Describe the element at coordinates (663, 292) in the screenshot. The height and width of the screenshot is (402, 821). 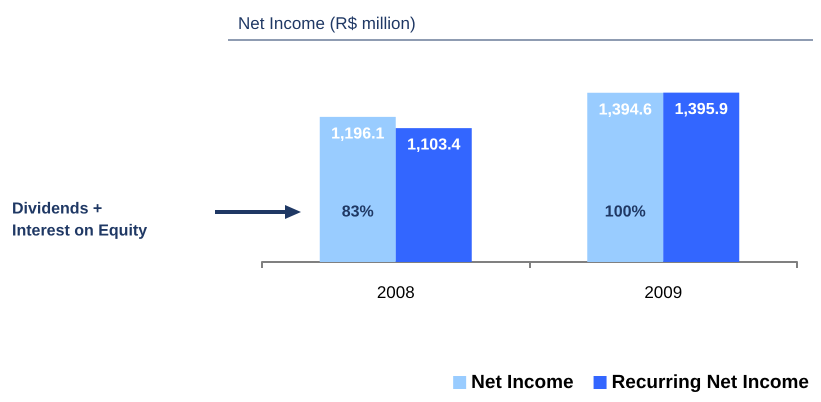
I see `x-tick-label: 2009` at that location.